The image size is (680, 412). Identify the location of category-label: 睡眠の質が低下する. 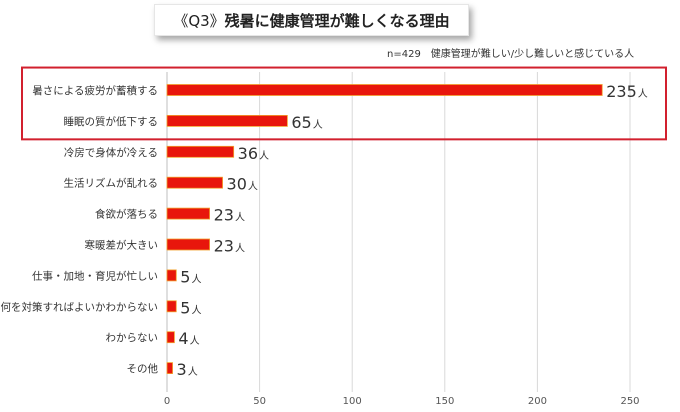
(111, 121).